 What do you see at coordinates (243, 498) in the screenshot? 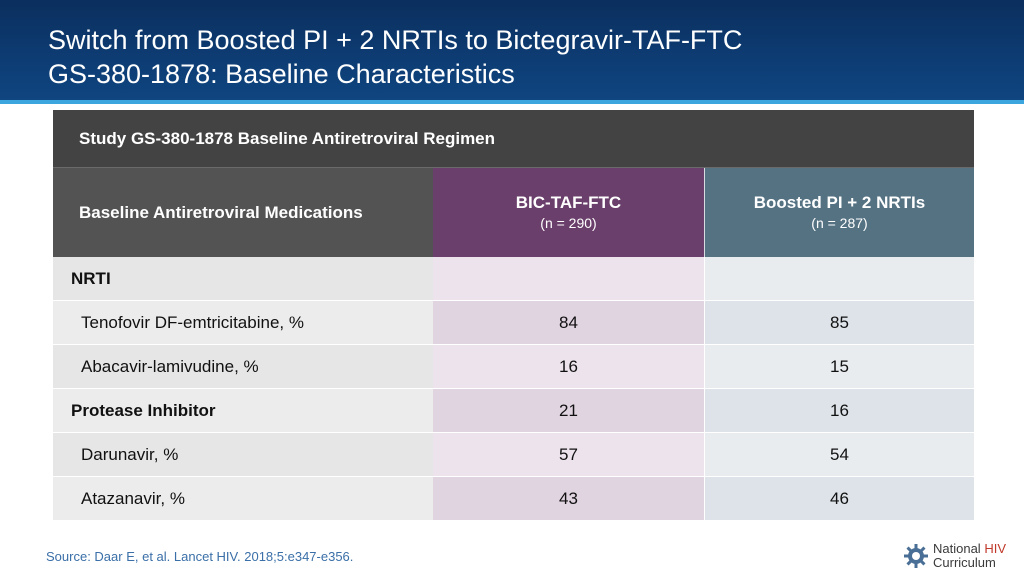
I see `row-label: Atazanavir, %` at bounding box center [243, 498].